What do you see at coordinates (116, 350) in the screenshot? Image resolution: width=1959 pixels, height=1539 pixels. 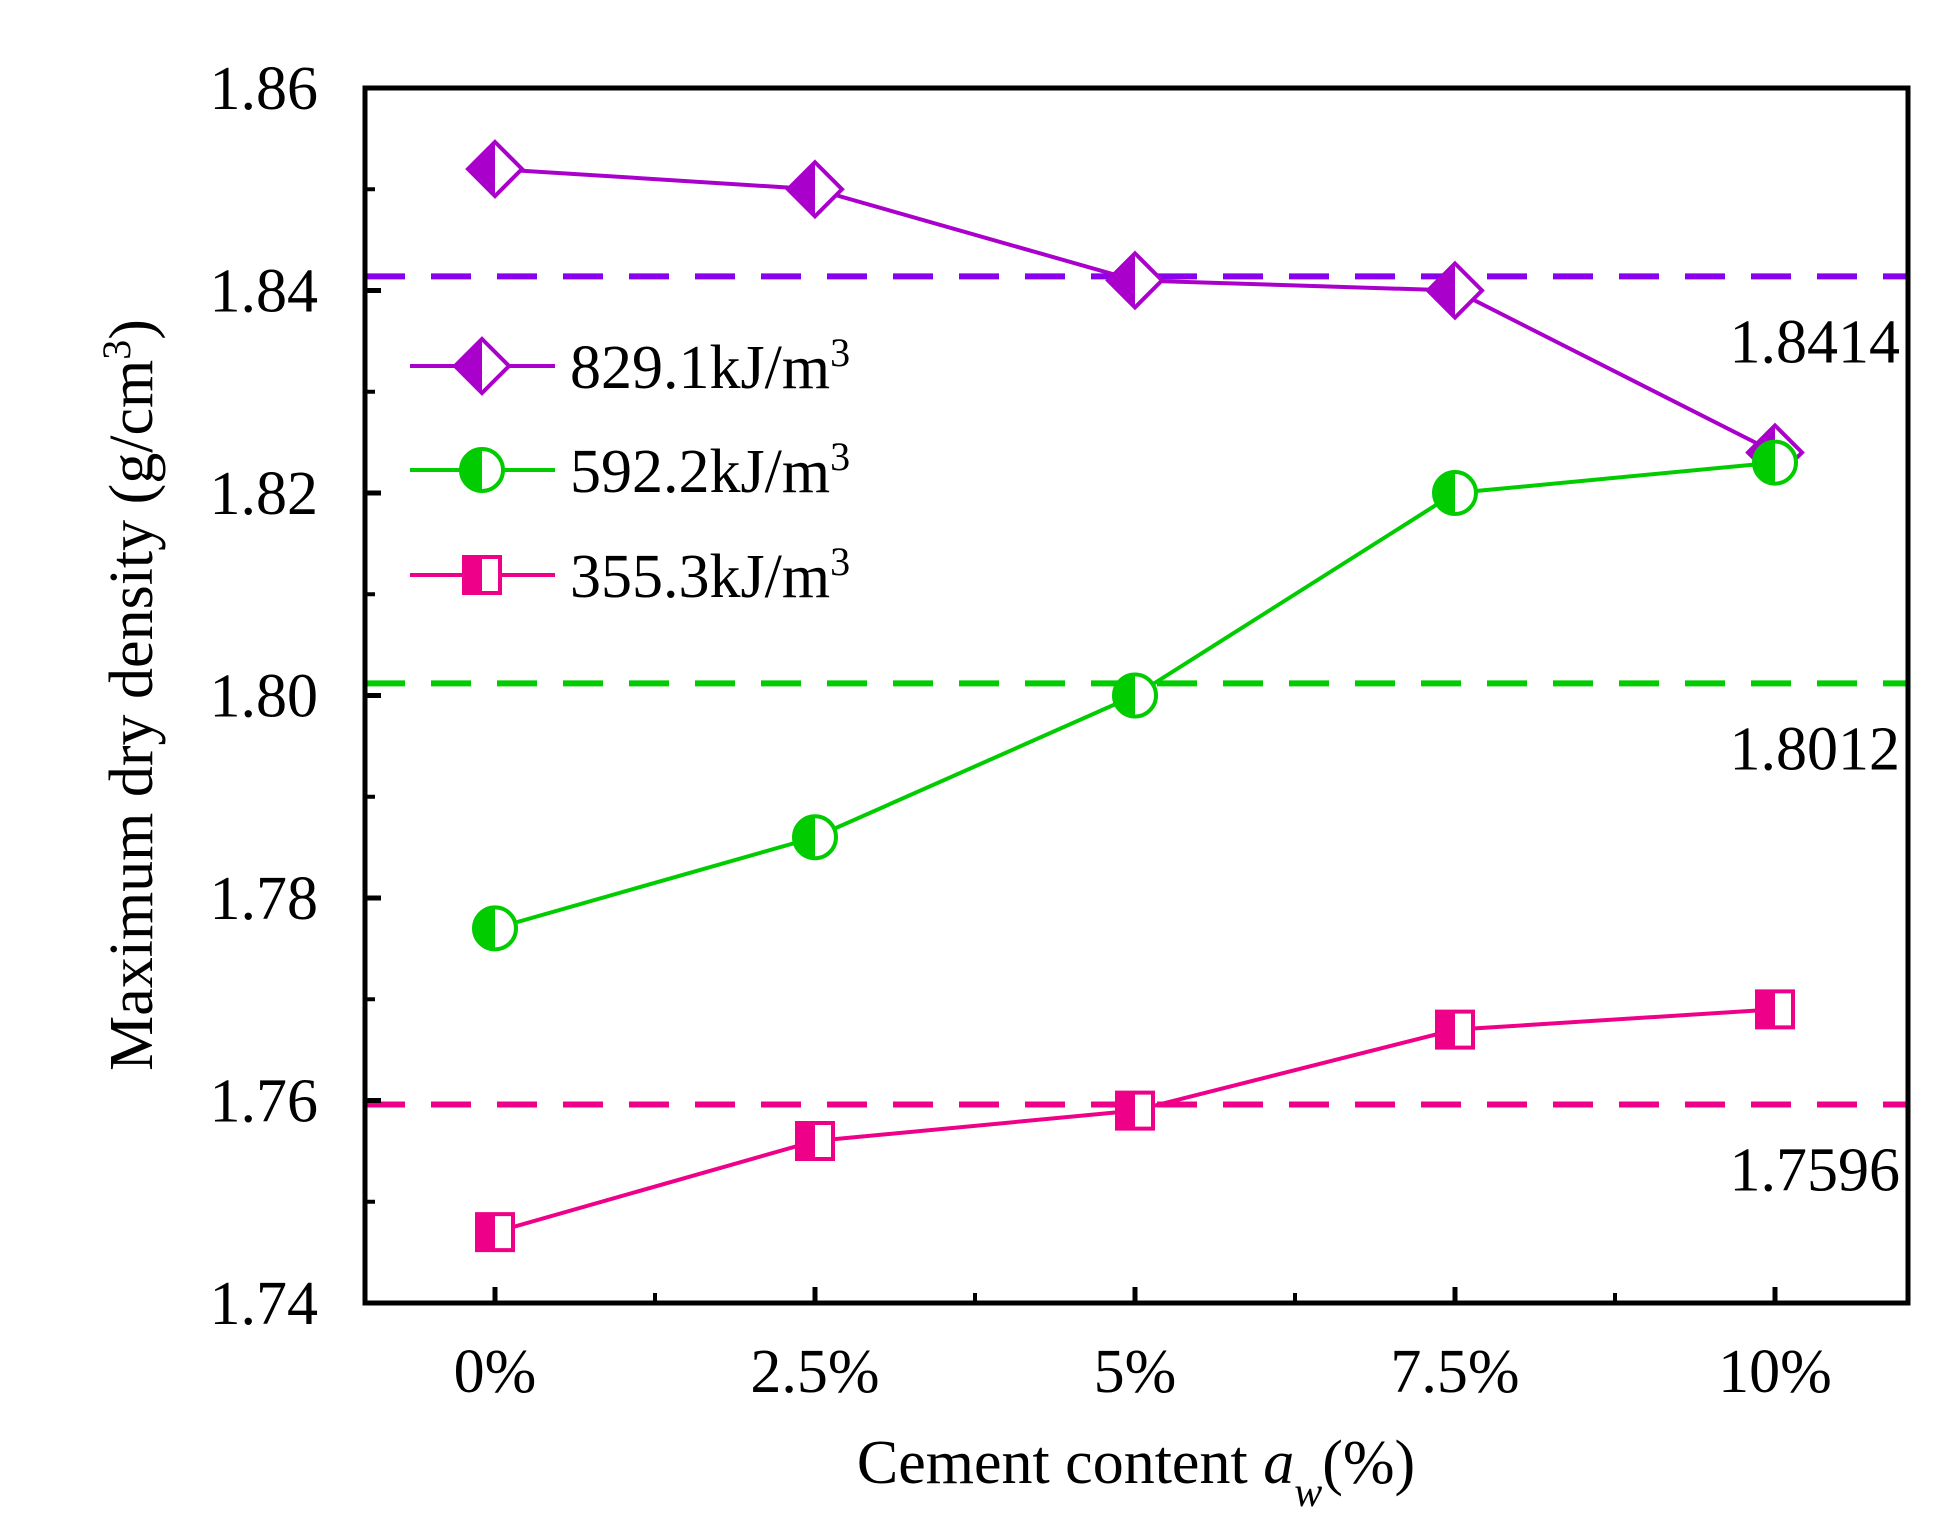 I see `y-axis-title-superscript: 3` at bounding box center [116, 350].